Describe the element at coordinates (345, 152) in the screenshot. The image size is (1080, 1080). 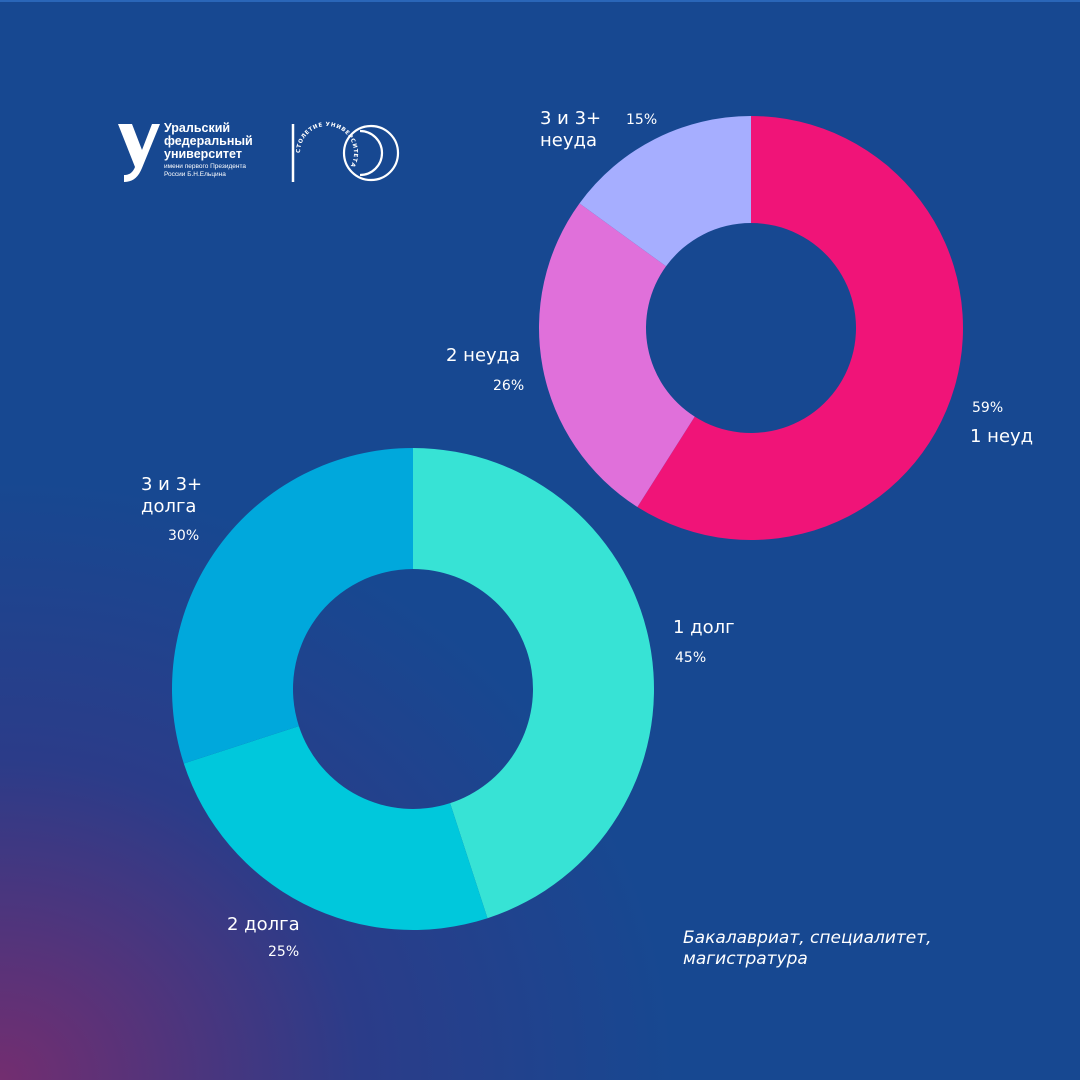
I see `centenary-emblem-icon: СТОЛЕТИЕ УНИВЕРСИТЕТА` at that location.